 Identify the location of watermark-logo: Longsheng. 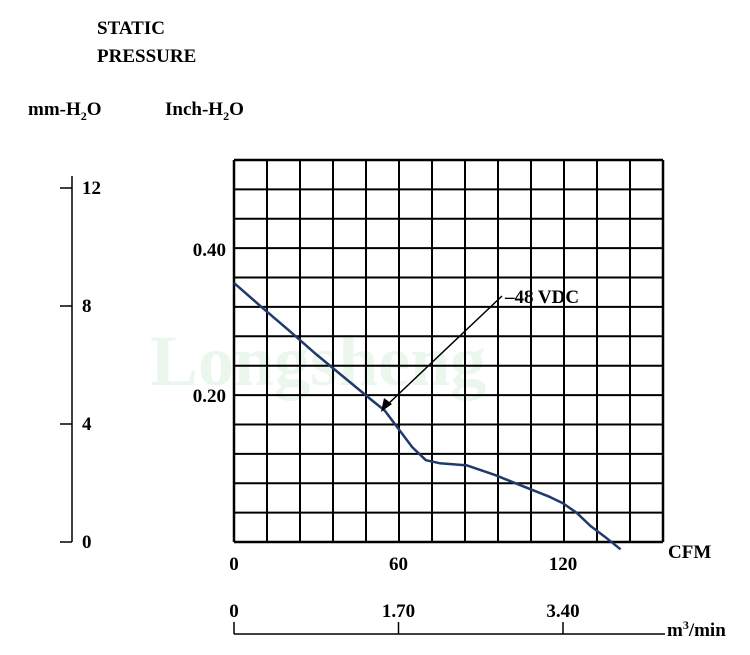
(318, 361).